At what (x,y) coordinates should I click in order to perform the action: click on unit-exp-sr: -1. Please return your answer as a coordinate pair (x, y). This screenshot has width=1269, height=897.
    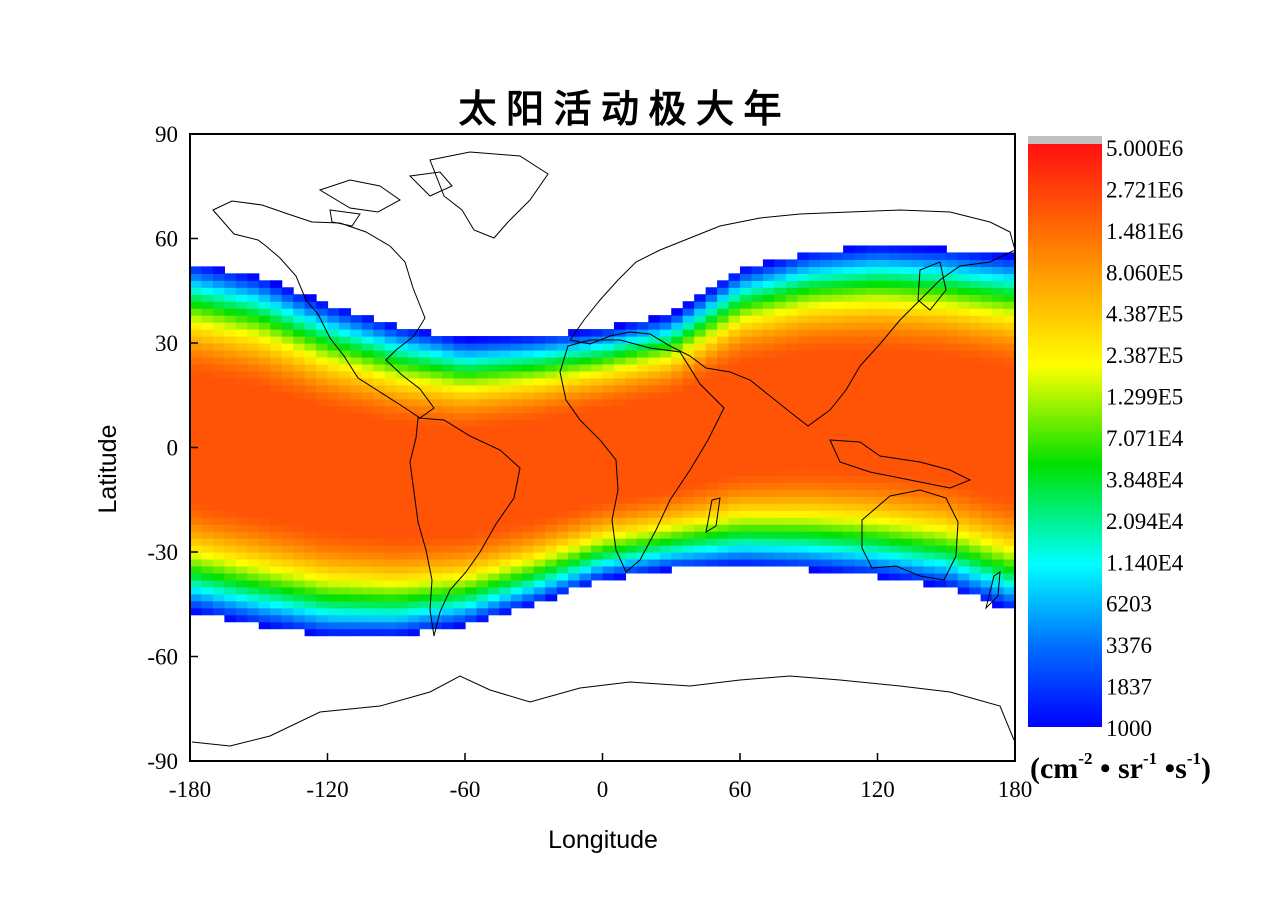
    Looking at the image, I should click on (1150, 758).